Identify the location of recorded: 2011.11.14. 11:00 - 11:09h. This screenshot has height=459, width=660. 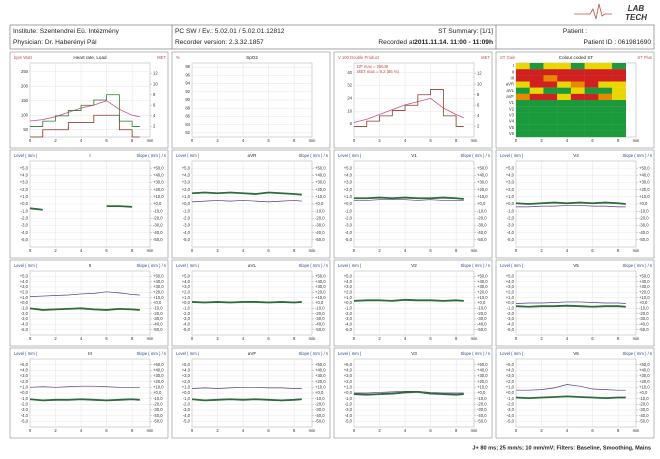
(453, 42).